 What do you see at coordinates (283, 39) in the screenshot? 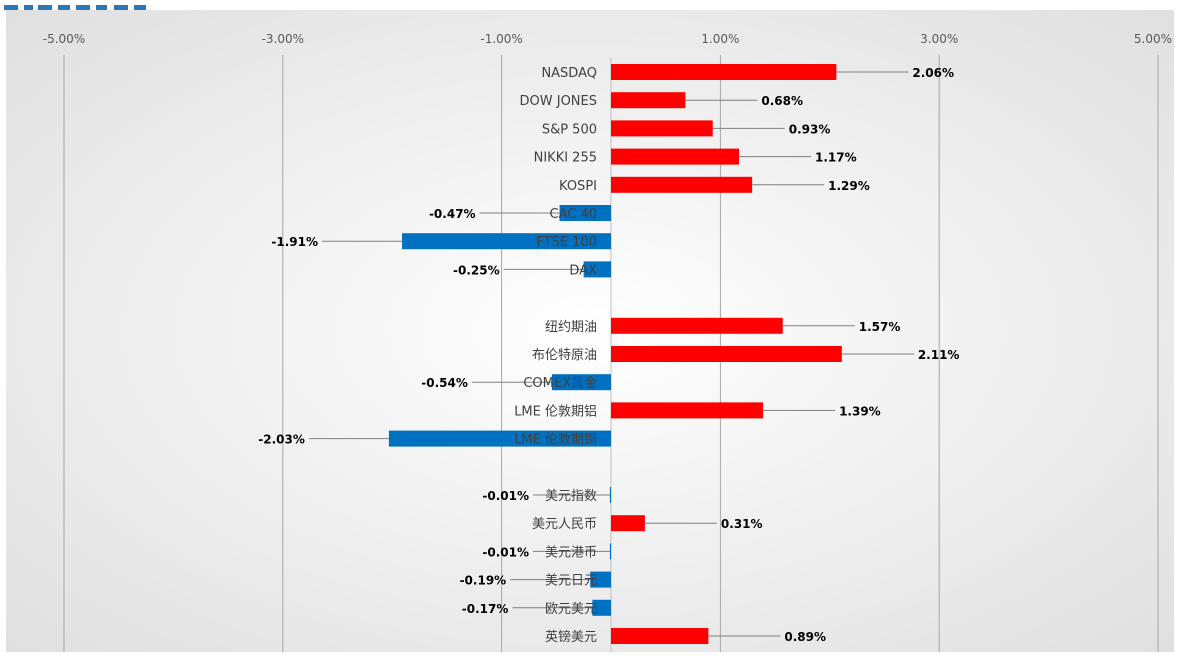
I see `x-tick-label: -3.00%` at bounding box center [283, 39].